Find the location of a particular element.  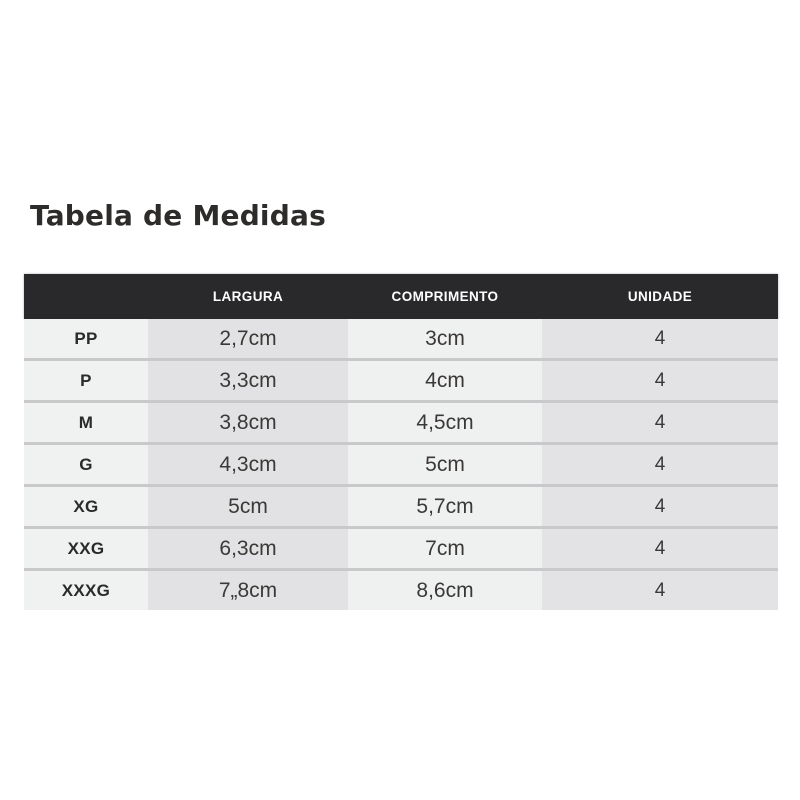

table-row-p: P 3,3cm 4cm 4 is located at coordinates (401, 382).